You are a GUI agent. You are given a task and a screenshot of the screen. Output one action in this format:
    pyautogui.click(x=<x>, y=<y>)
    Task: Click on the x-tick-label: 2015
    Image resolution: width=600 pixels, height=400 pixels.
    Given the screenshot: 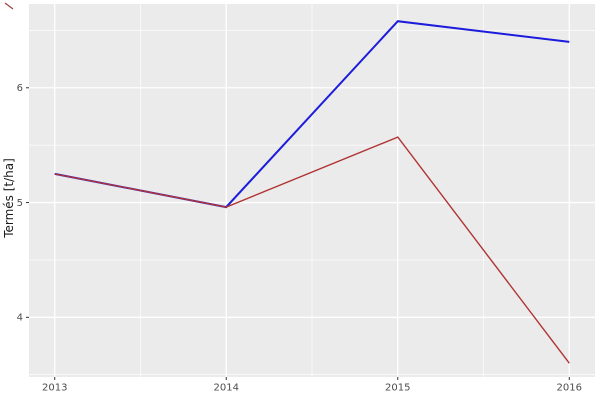 What is the action you would take?
    pyautogui.click(x=397, y=388)
    